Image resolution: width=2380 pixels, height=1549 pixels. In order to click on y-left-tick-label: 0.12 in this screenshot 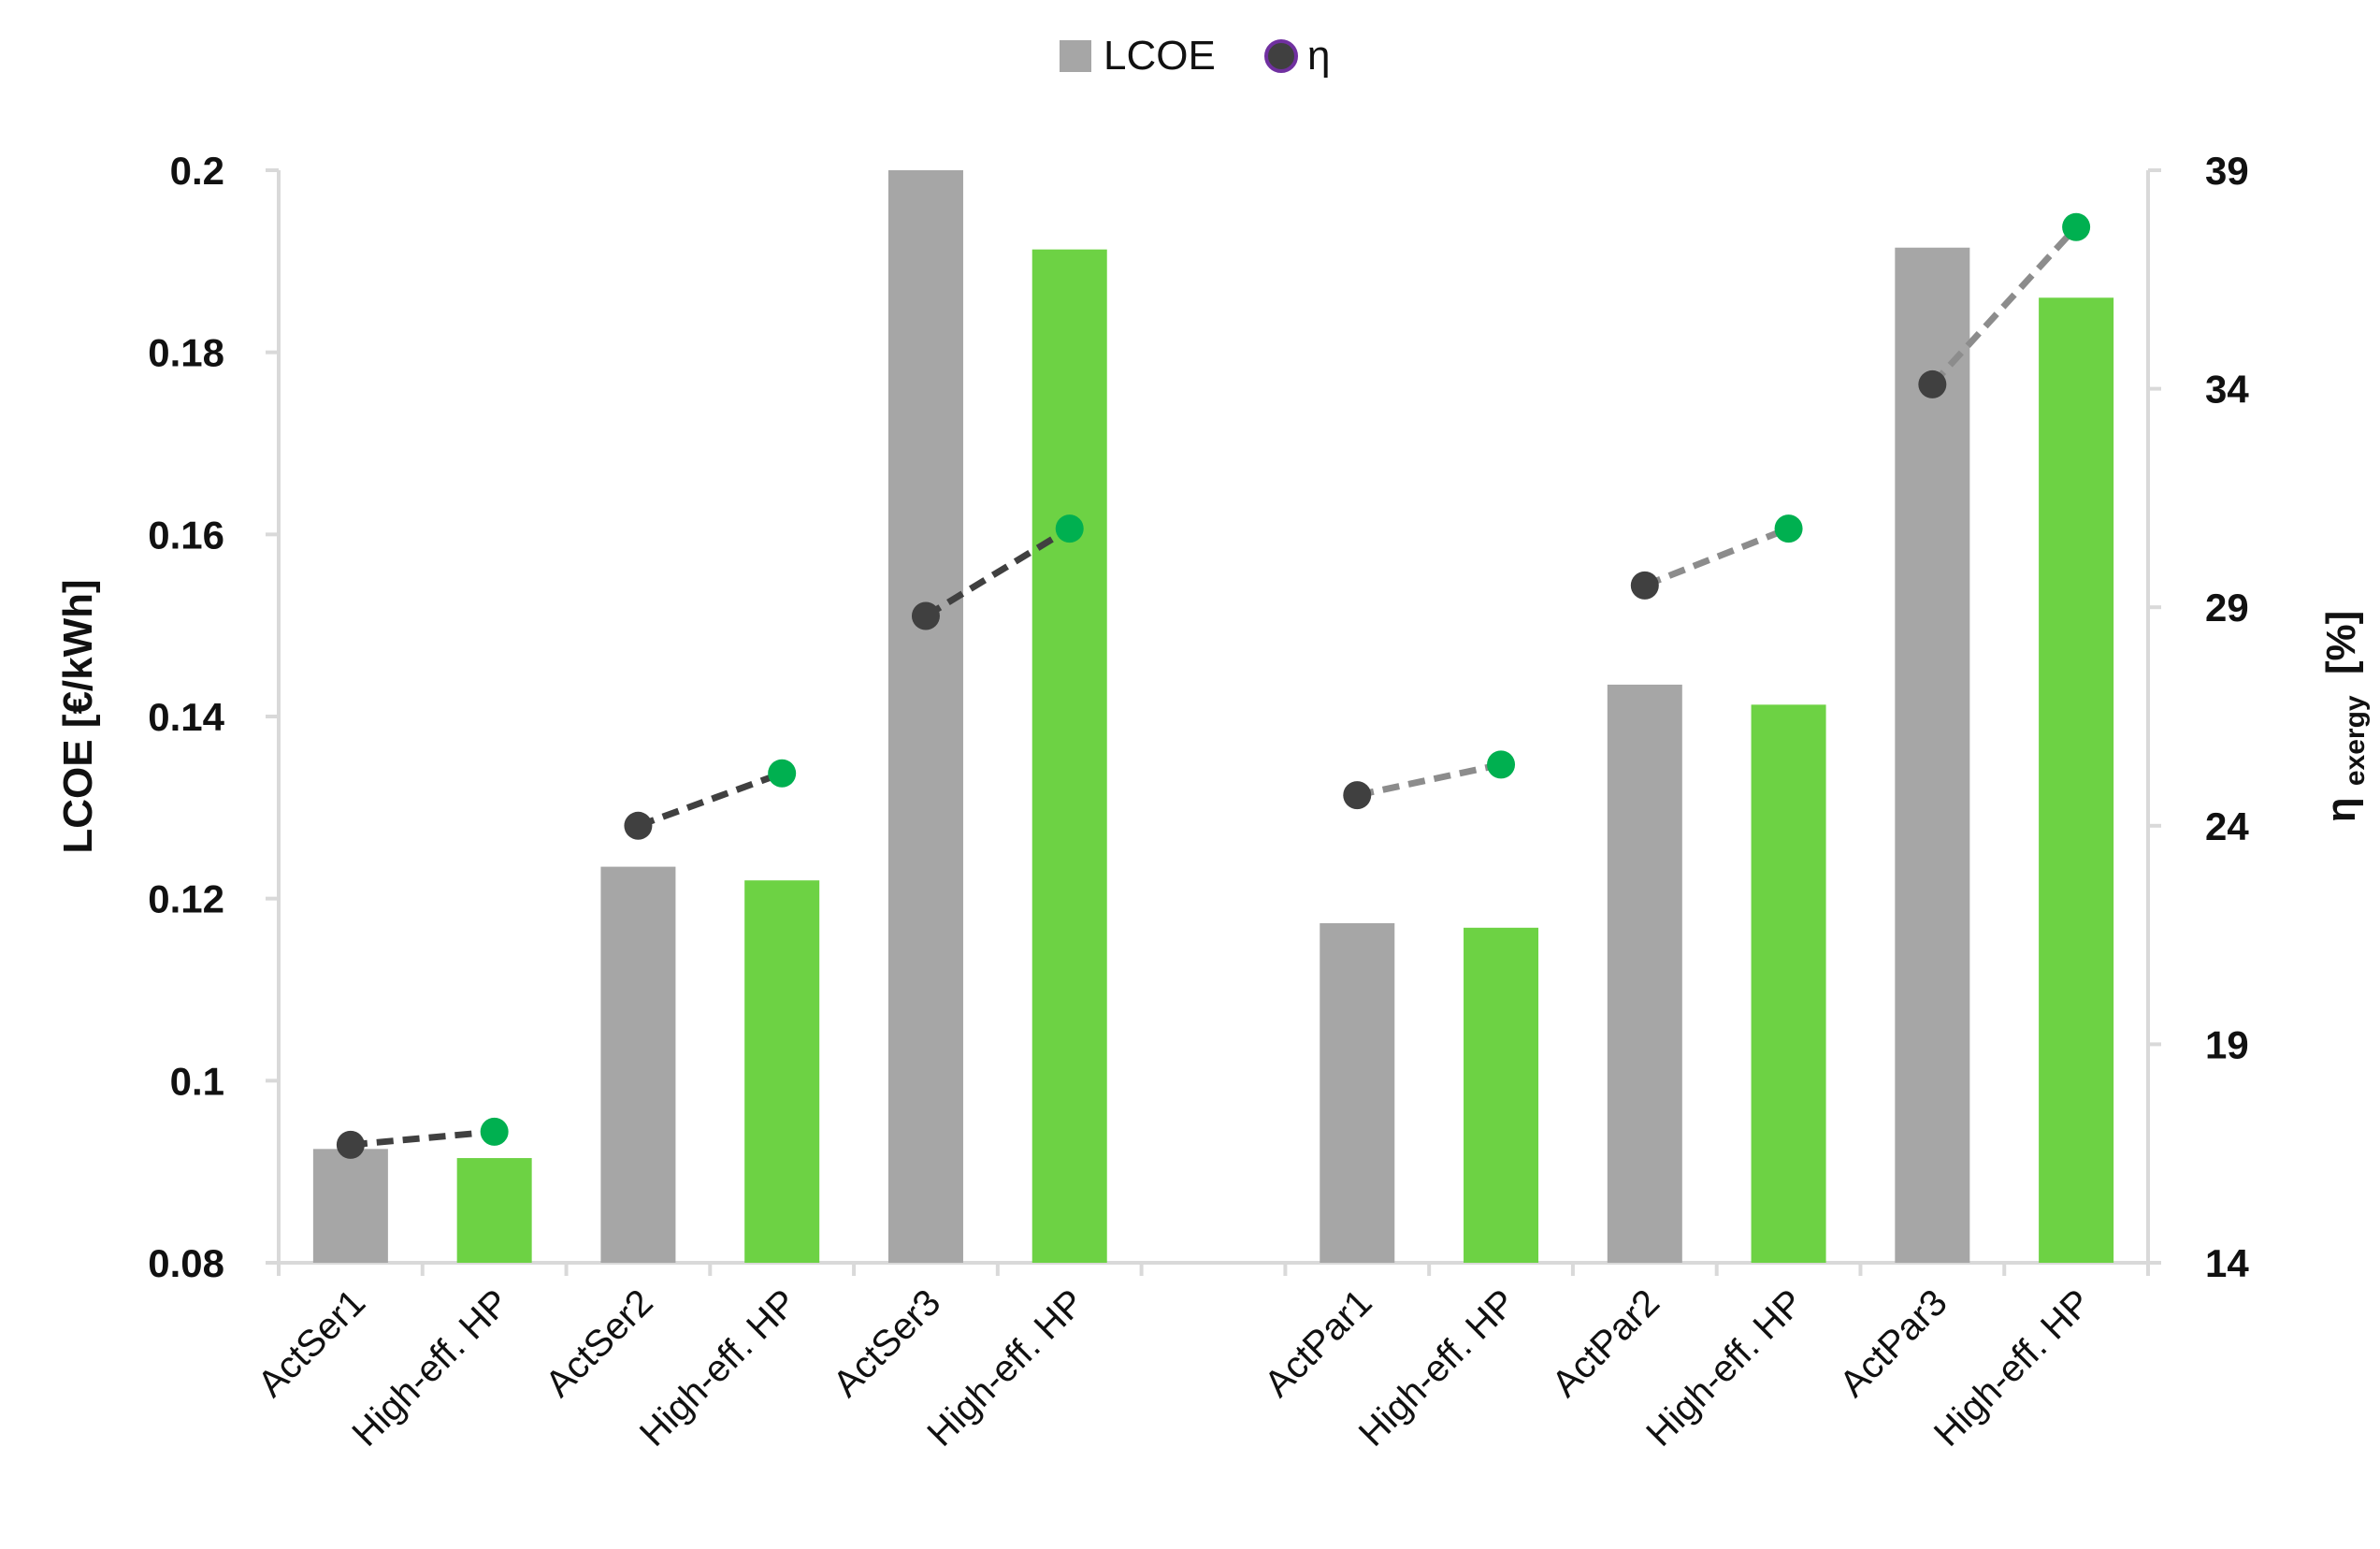, I will do `click(186, 899)`.